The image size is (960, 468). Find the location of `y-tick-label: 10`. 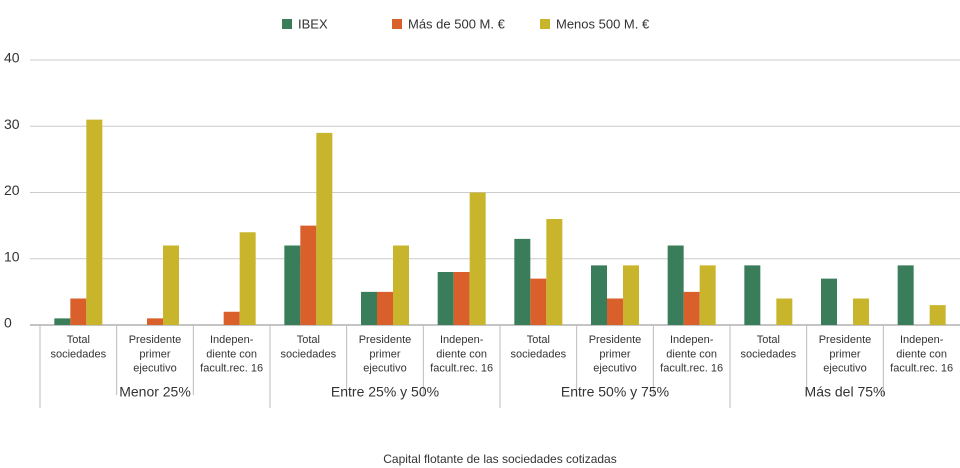

y-tick-label: 10 is located at coordinates (12, 256).